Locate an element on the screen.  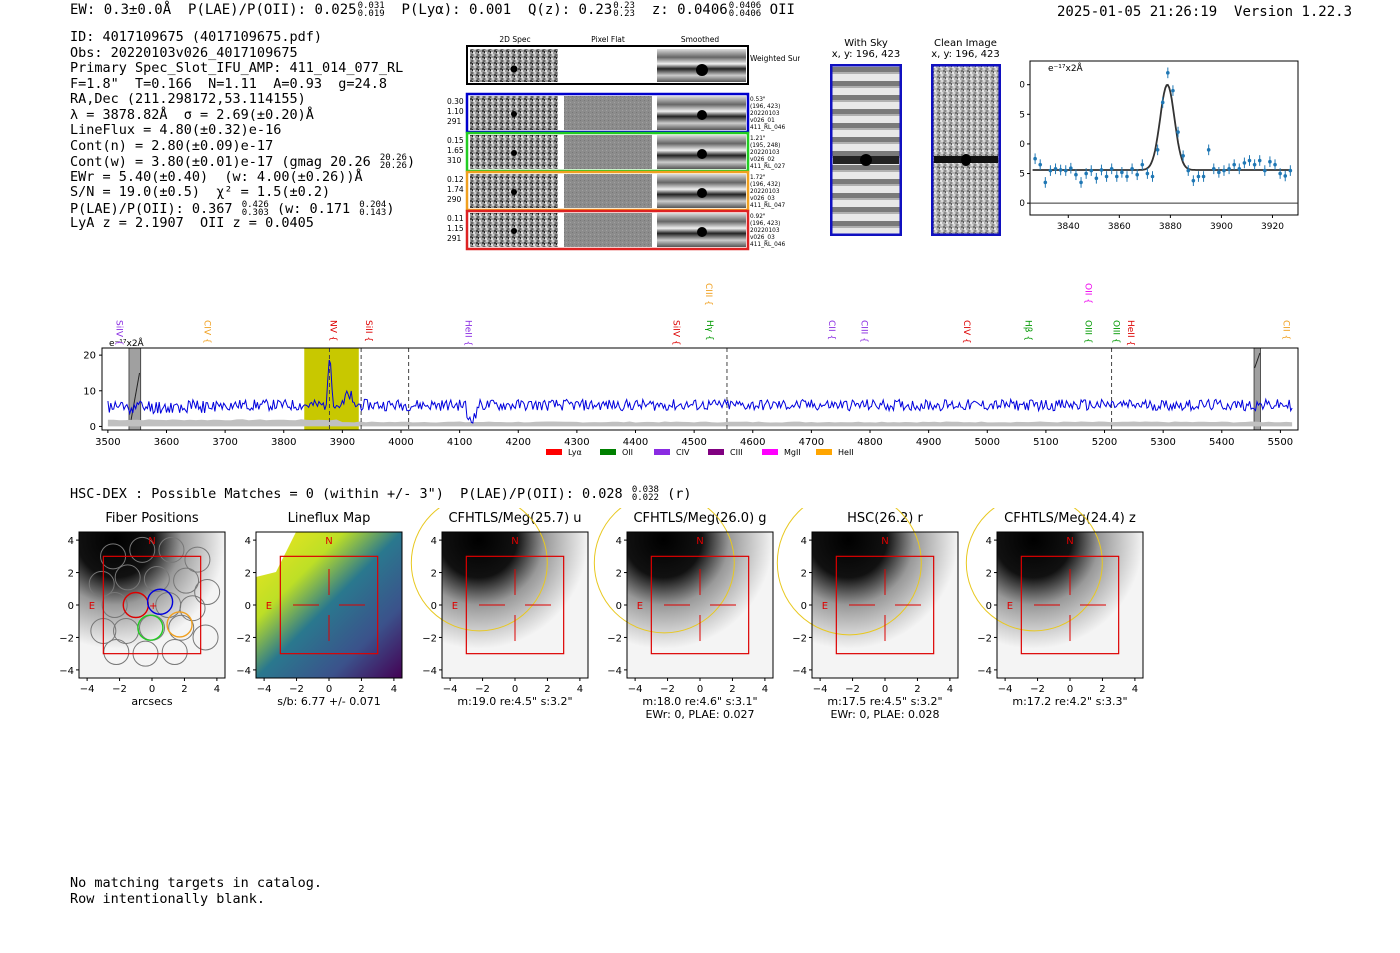
panel-title: CFHTLS/Meg(24.4) z is located at coordinates (1070, 518).